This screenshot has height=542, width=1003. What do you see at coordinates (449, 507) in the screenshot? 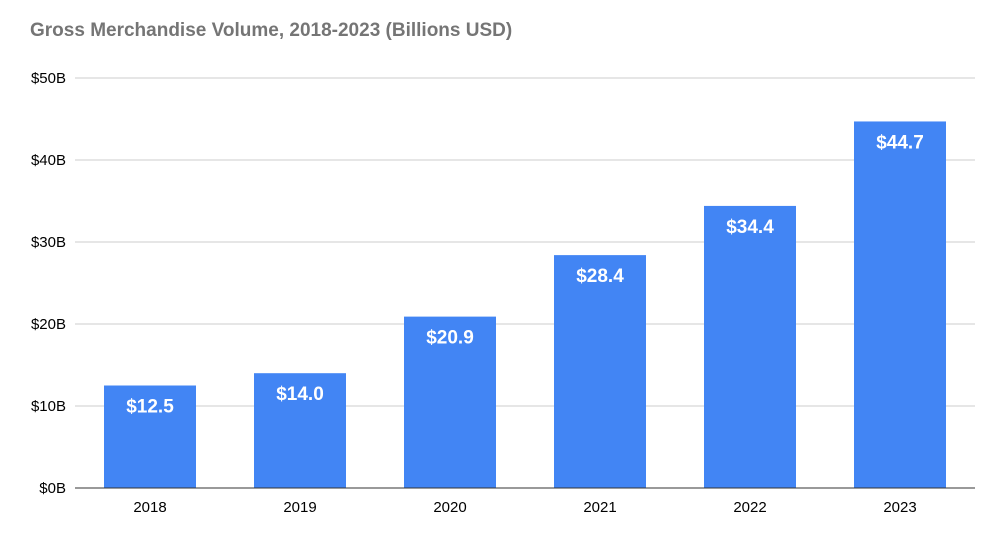
I see `x-tick-label: 2020` at bounding box center [449, 507].